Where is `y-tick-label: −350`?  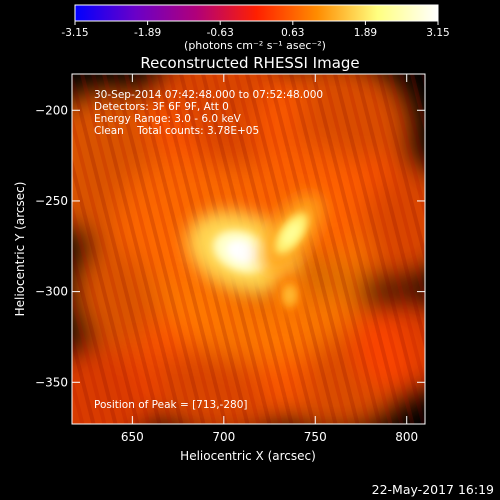
y-tick-label: −350 is located at coordinates (51, 382).